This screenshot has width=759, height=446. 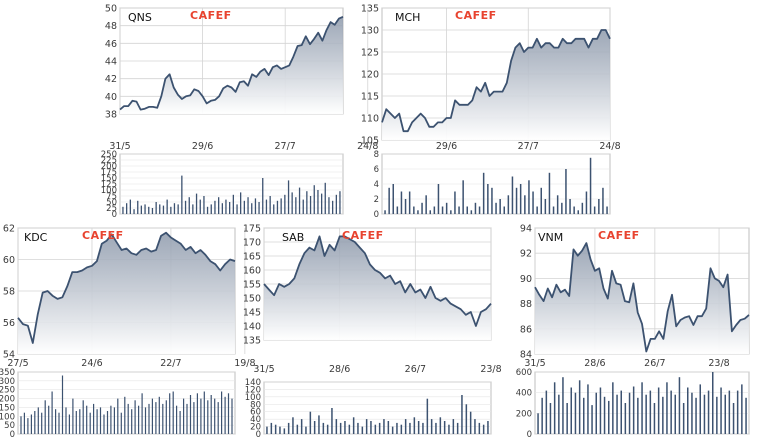 What do you see at coordinates (9, 260) in the screenshot?
I see `price-tick-label: 60` at bounding box center [9, 260].